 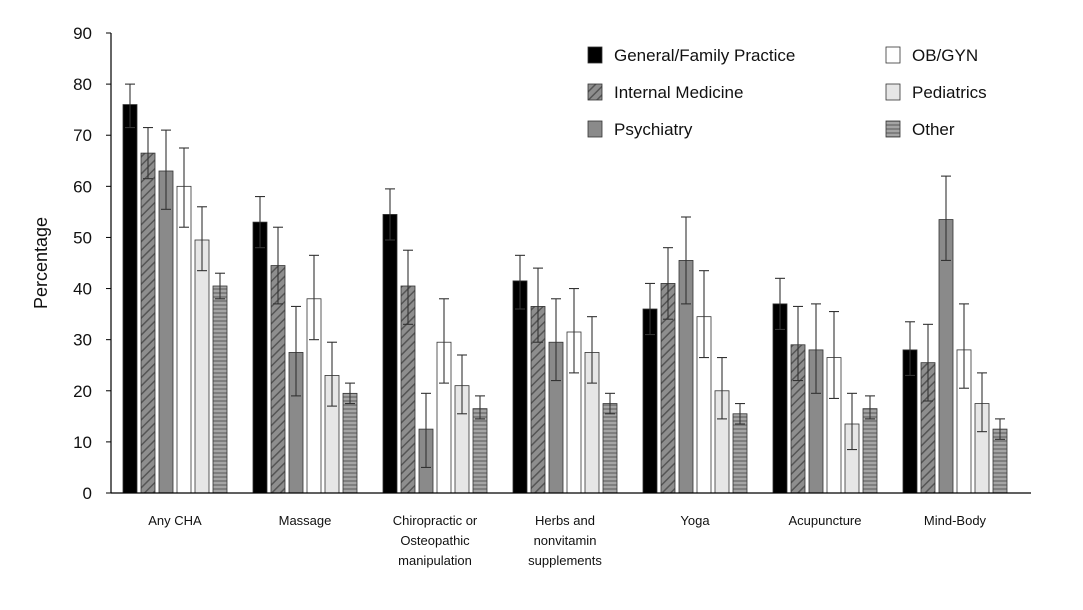 I want to click on category-label: Any CHA, so click(x=175, y=520).